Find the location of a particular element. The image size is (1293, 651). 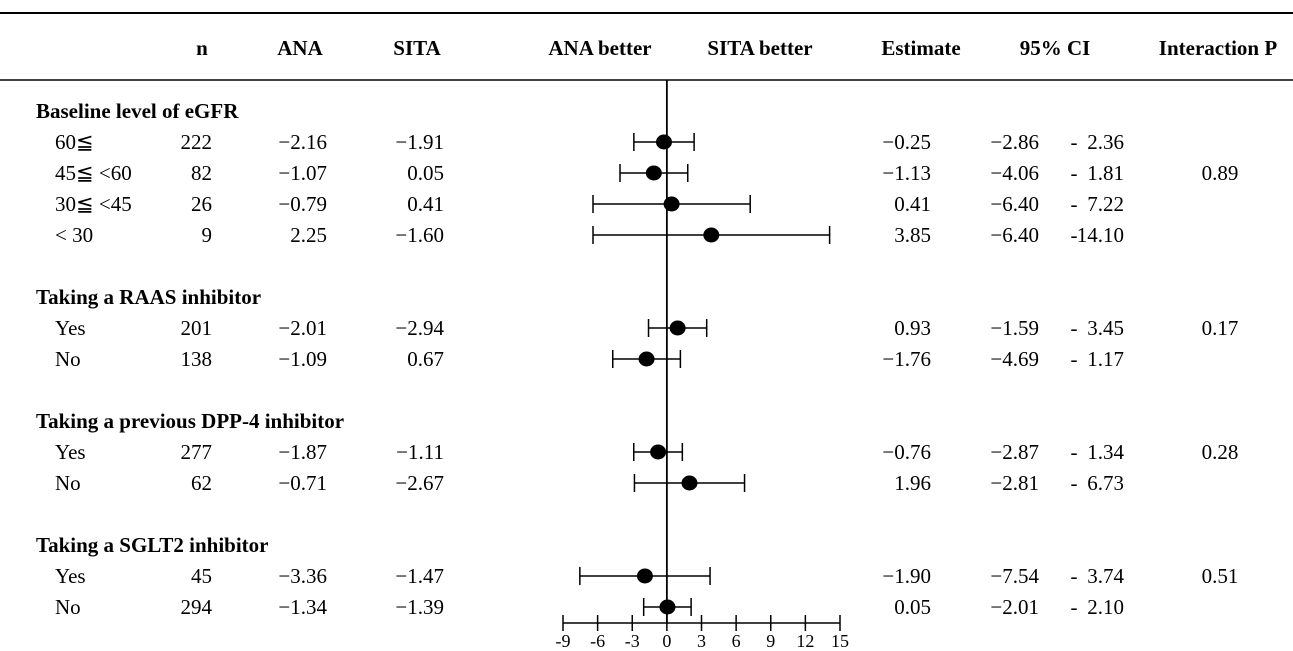

row-ana: −1.09 is located at coordinates (302, 359).